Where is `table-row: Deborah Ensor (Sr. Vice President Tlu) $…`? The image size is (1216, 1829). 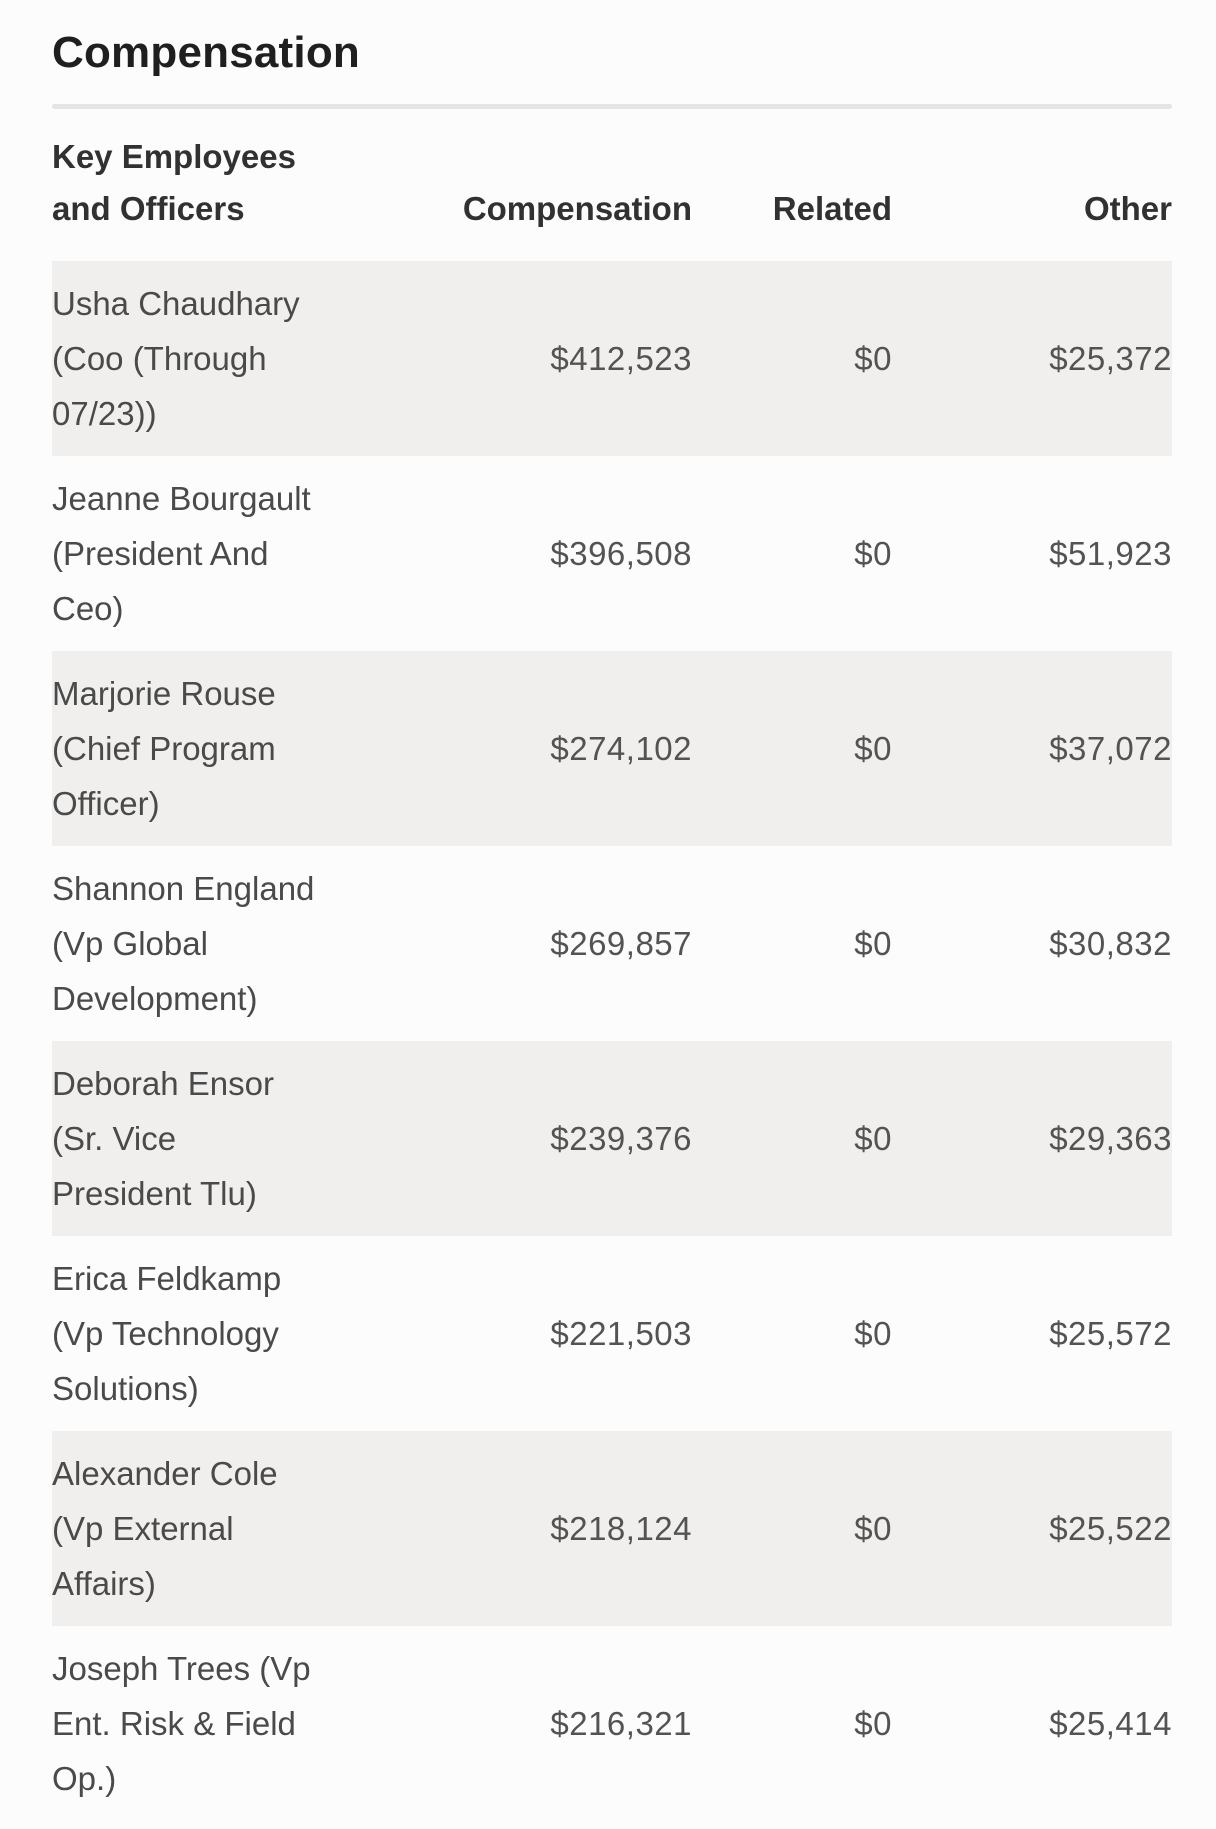 table-row: Deborah Ensor (Sr. Vice President Tlu) $… is located at coordinates (612, 1138).